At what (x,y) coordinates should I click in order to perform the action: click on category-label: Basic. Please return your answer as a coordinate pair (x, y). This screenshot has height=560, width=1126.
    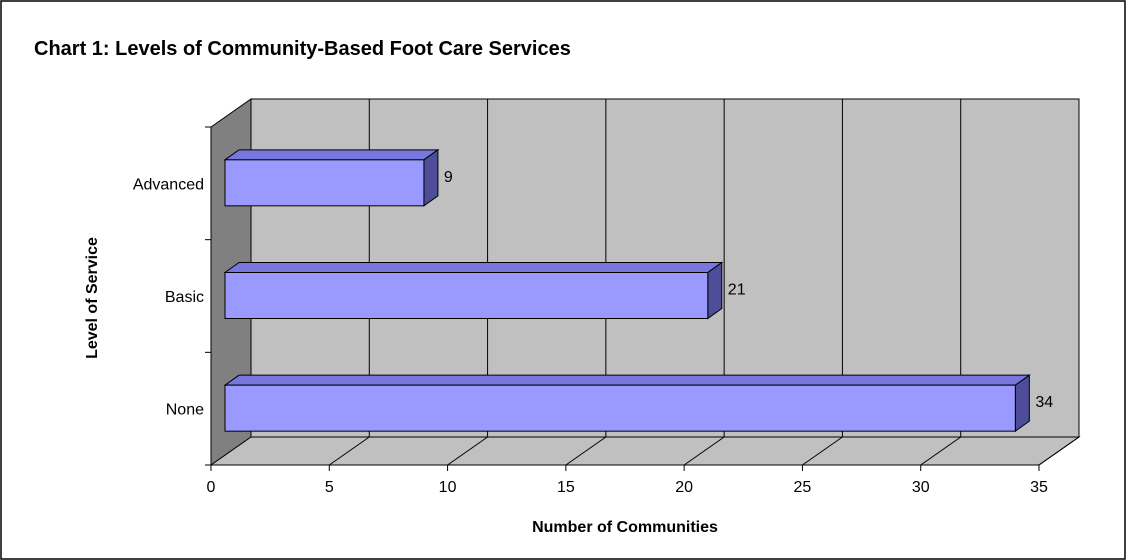
    Looking at the image, I should click on (184, 297).